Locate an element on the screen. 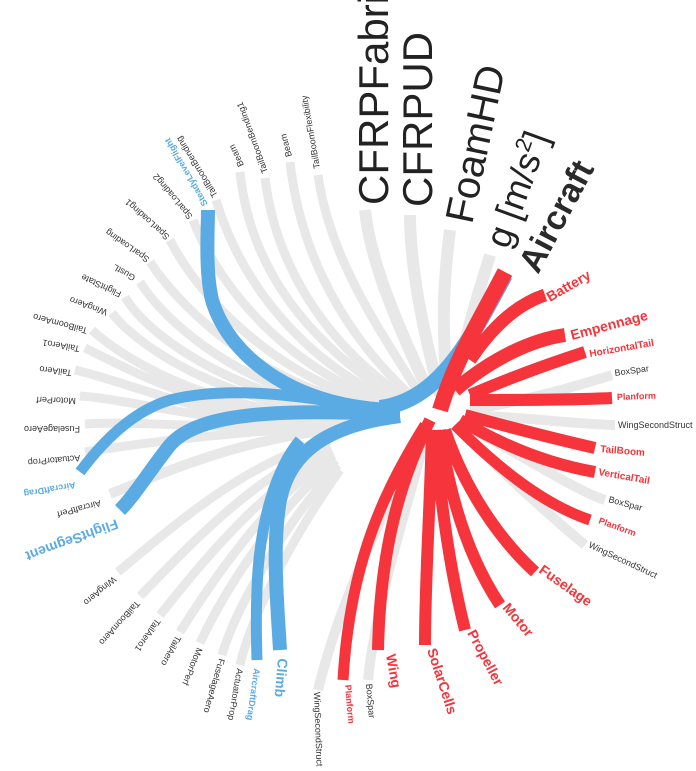 This screenshot has width=696, height=771. label-beam-2: Beam is located at coordinates (236, 156).